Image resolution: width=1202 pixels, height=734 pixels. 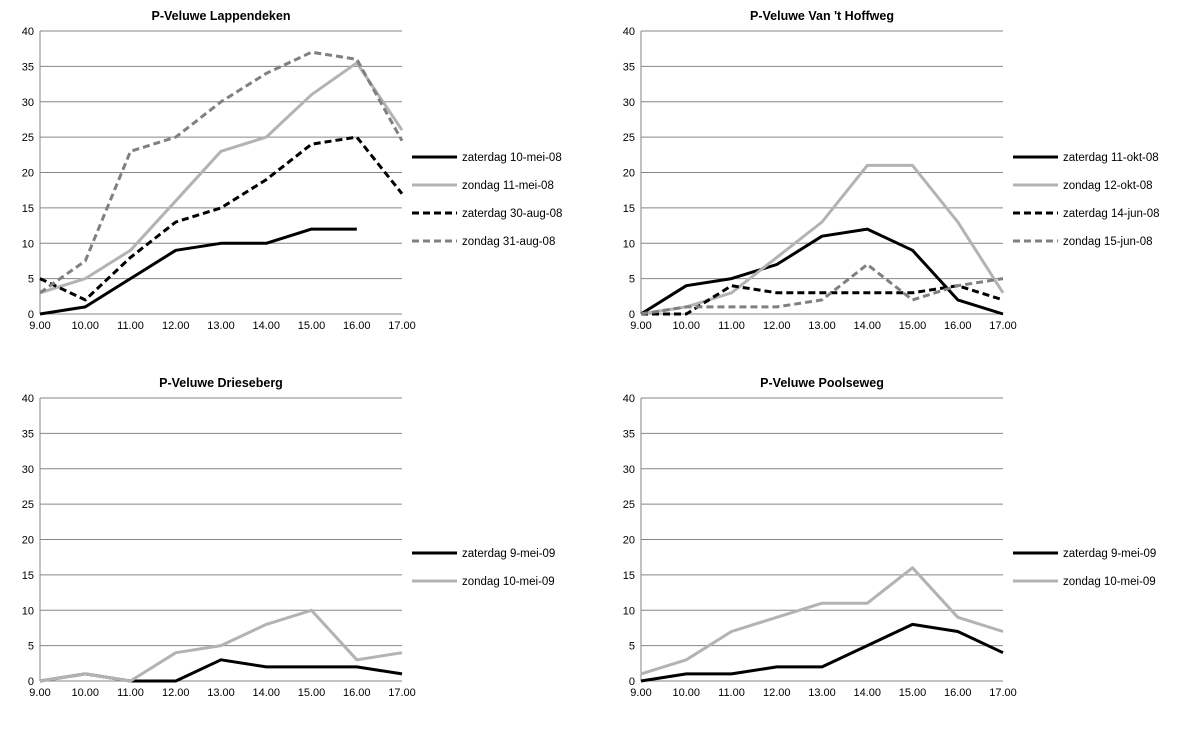 I want to click on legend-label: zondag 31-aug-08, so click(x=508, y=242).